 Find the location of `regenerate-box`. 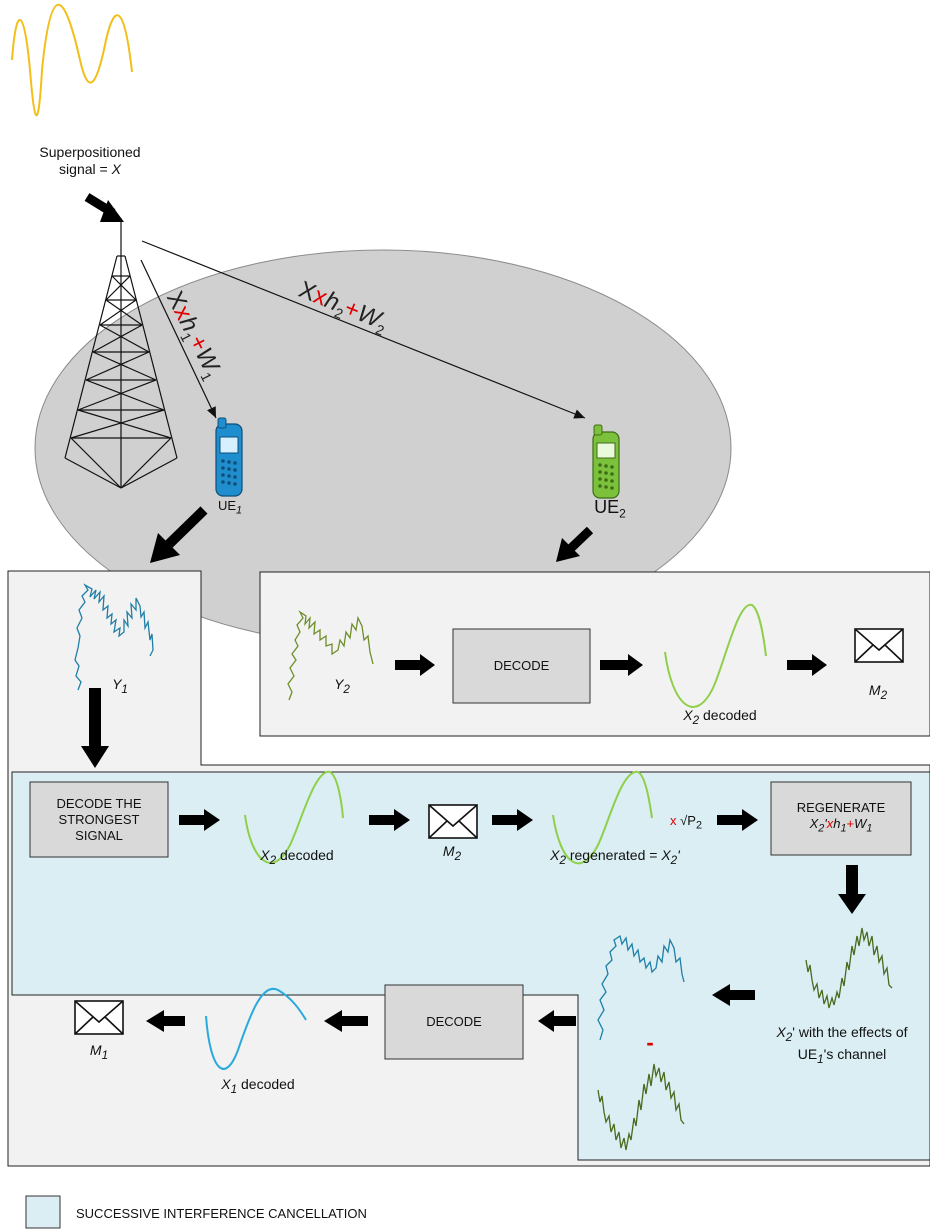

regenerate-box is located at coordinates (841, 818).